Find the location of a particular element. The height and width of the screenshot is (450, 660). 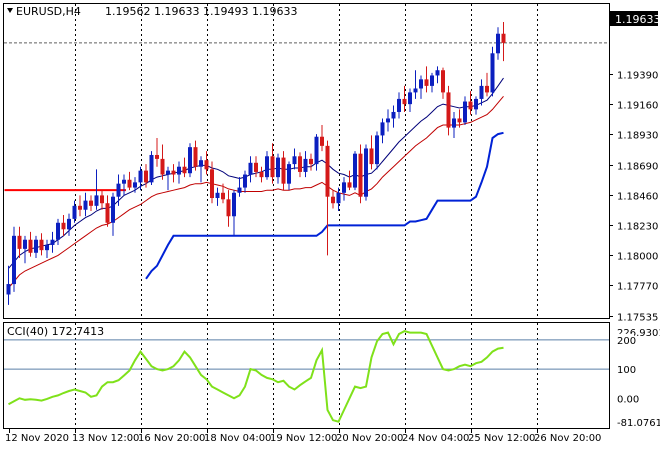

x-tick-label: 12 Nov 2020 is located at coordinates (37, 438).